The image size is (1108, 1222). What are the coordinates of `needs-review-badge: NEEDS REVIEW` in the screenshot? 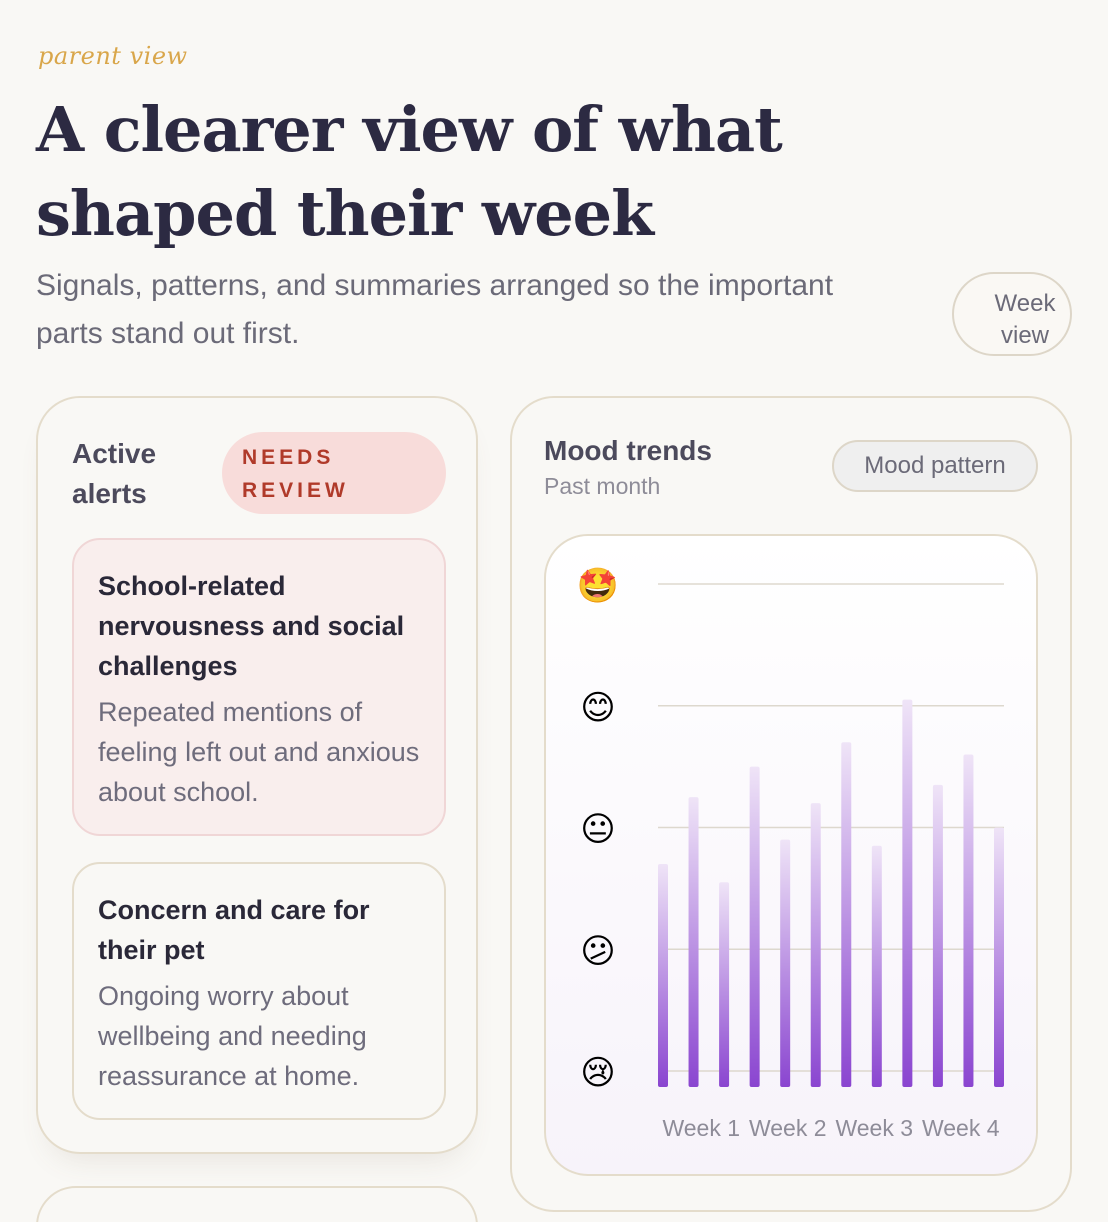 It's located at (334, 473).